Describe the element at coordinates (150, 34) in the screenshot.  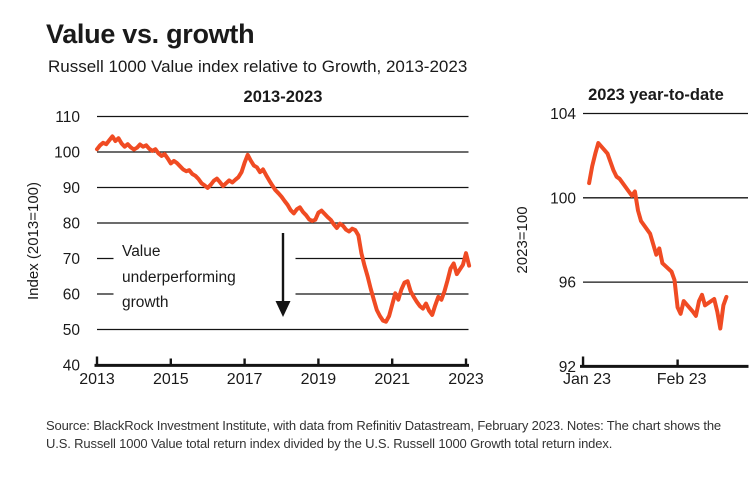
I see `figure-title: Value vs. growth` at that location.